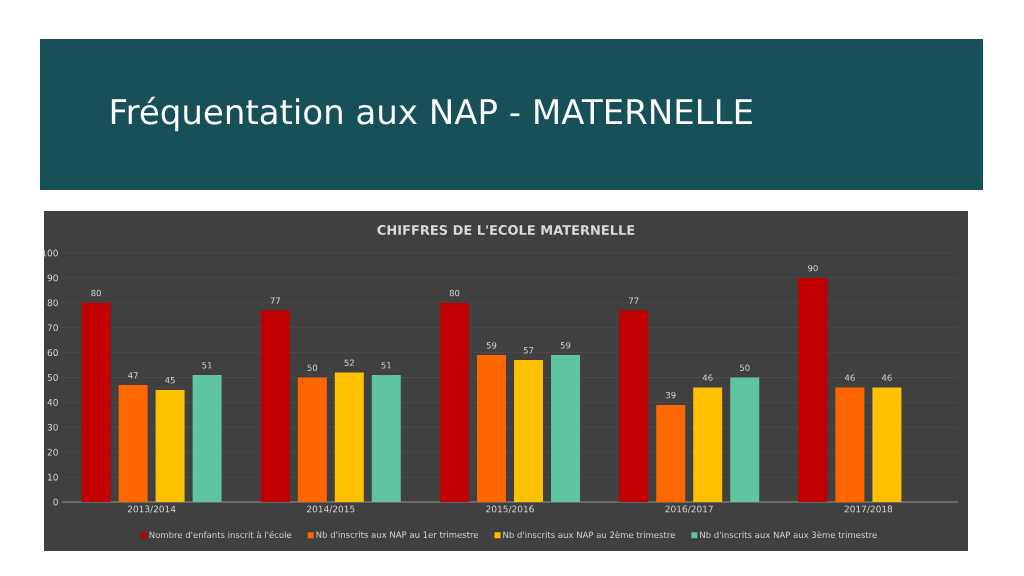  I want to click on y-tick-label: 50, so click(52, 377).